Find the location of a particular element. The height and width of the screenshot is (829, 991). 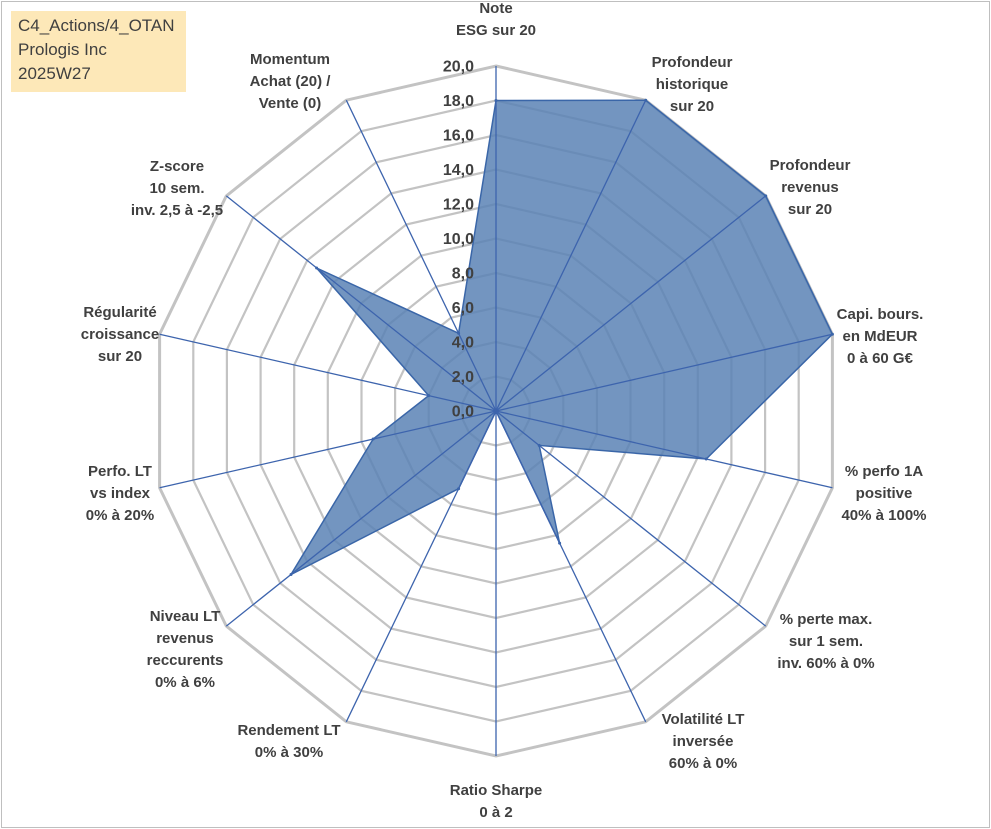

axis-label: Profondeur historique sur 20 is located at coordinates (692, 84).